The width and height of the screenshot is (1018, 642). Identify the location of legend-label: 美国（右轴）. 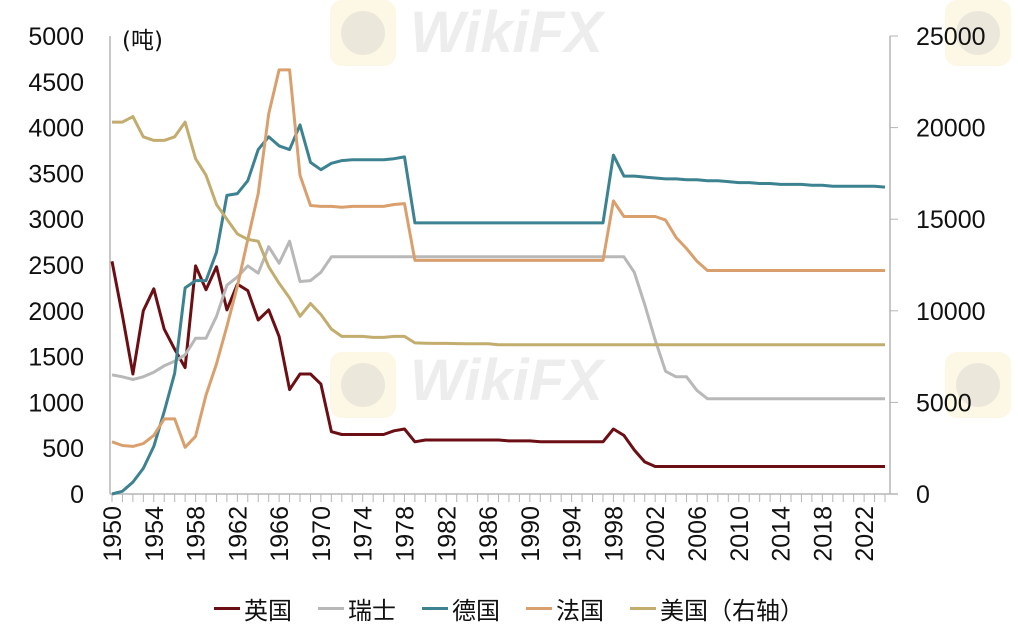
(732, 610).